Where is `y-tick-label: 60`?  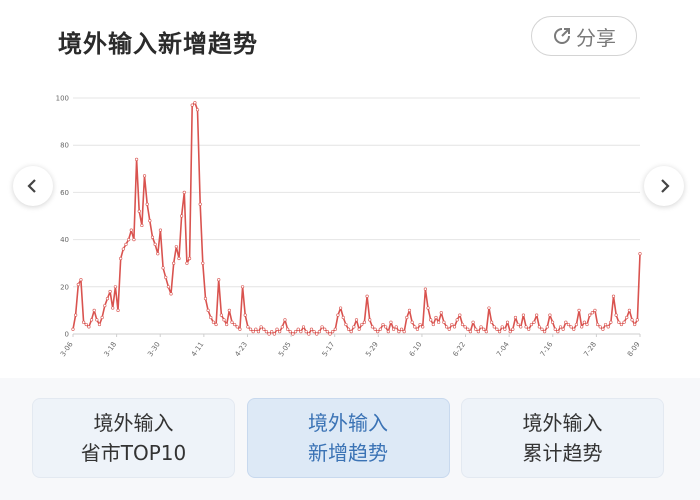 y-tick-label: 60 is located at coordinates (64, 193).